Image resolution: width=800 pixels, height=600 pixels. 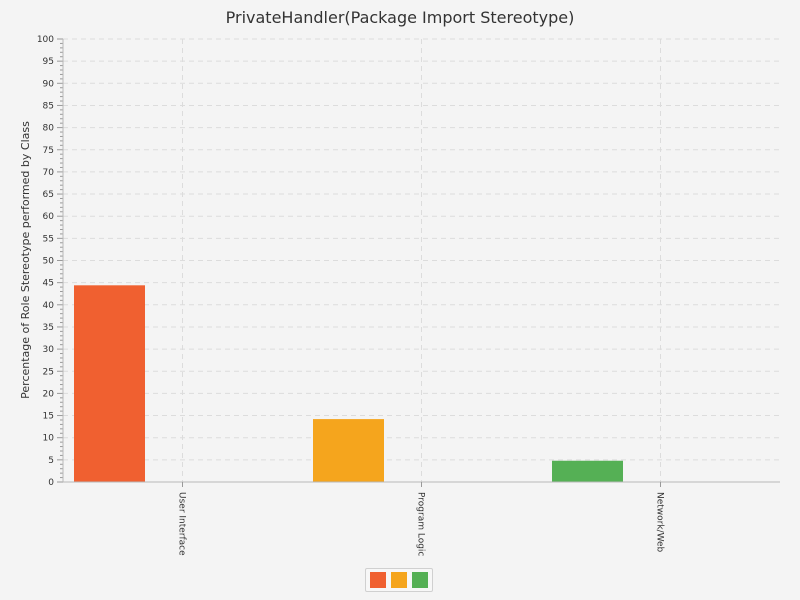 I want to click on y-tick-label: 90, so click(x=49, y=84).